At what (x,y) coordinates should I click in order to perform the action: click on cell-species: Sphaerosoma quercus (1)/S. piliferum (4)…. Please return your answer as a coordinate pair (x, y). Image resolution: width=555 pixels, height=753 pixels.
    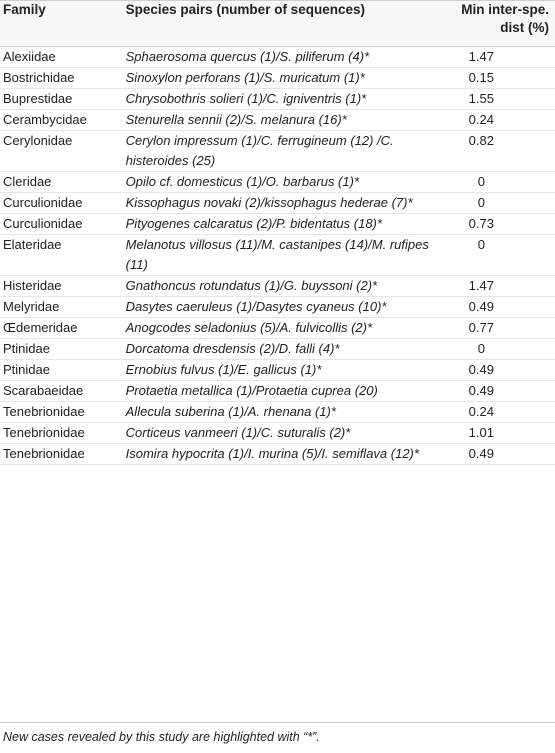
    Looking at the image, I should click on (247, 56).